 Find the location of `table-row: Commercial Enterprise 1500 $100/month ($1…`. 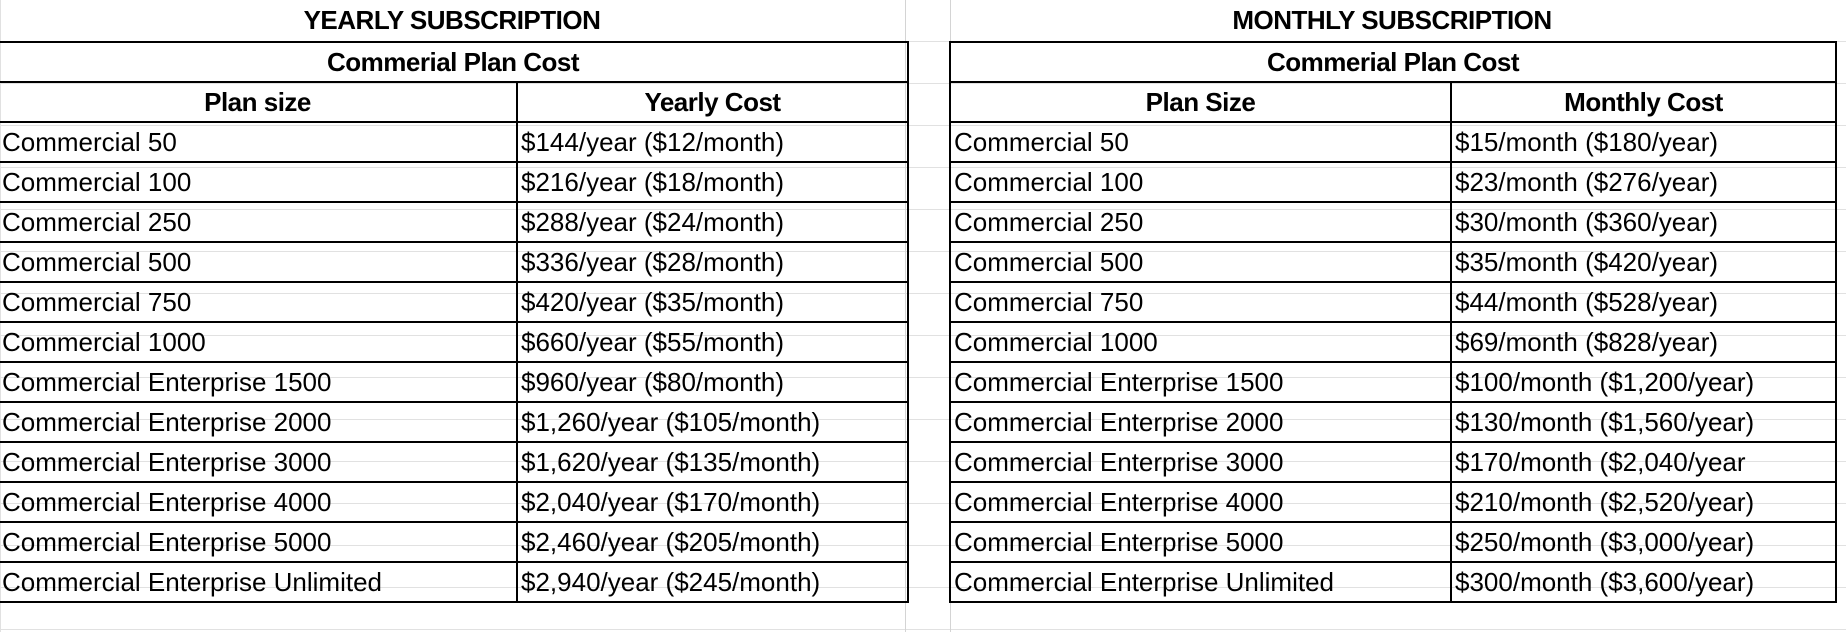

table-row: Commercial Enterprise 1500 $100/month ($1… is located at coordinates (1393, 382).